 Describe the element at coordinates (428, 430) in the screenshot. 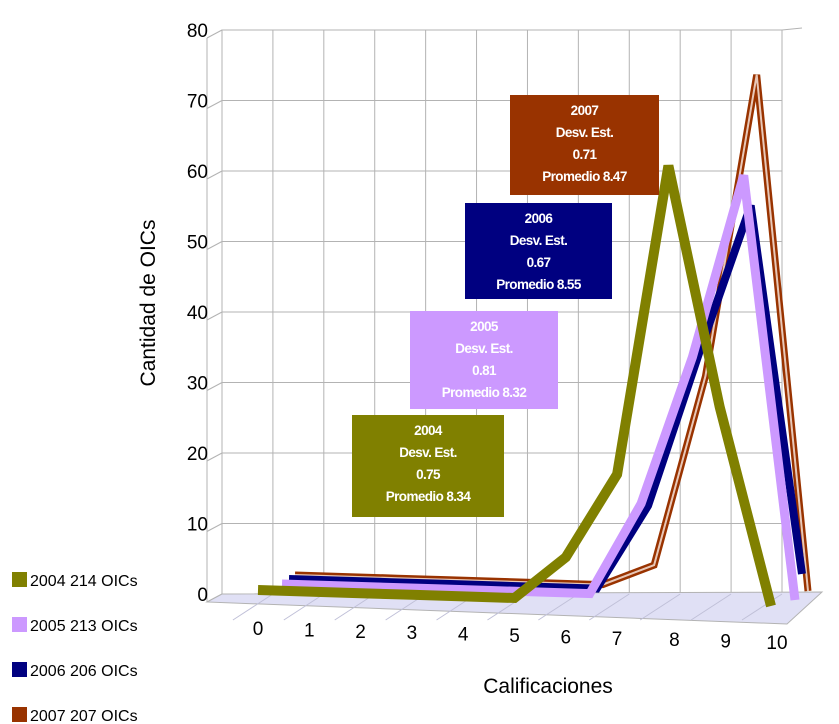

I see `annotation-text: 2004` at that location.